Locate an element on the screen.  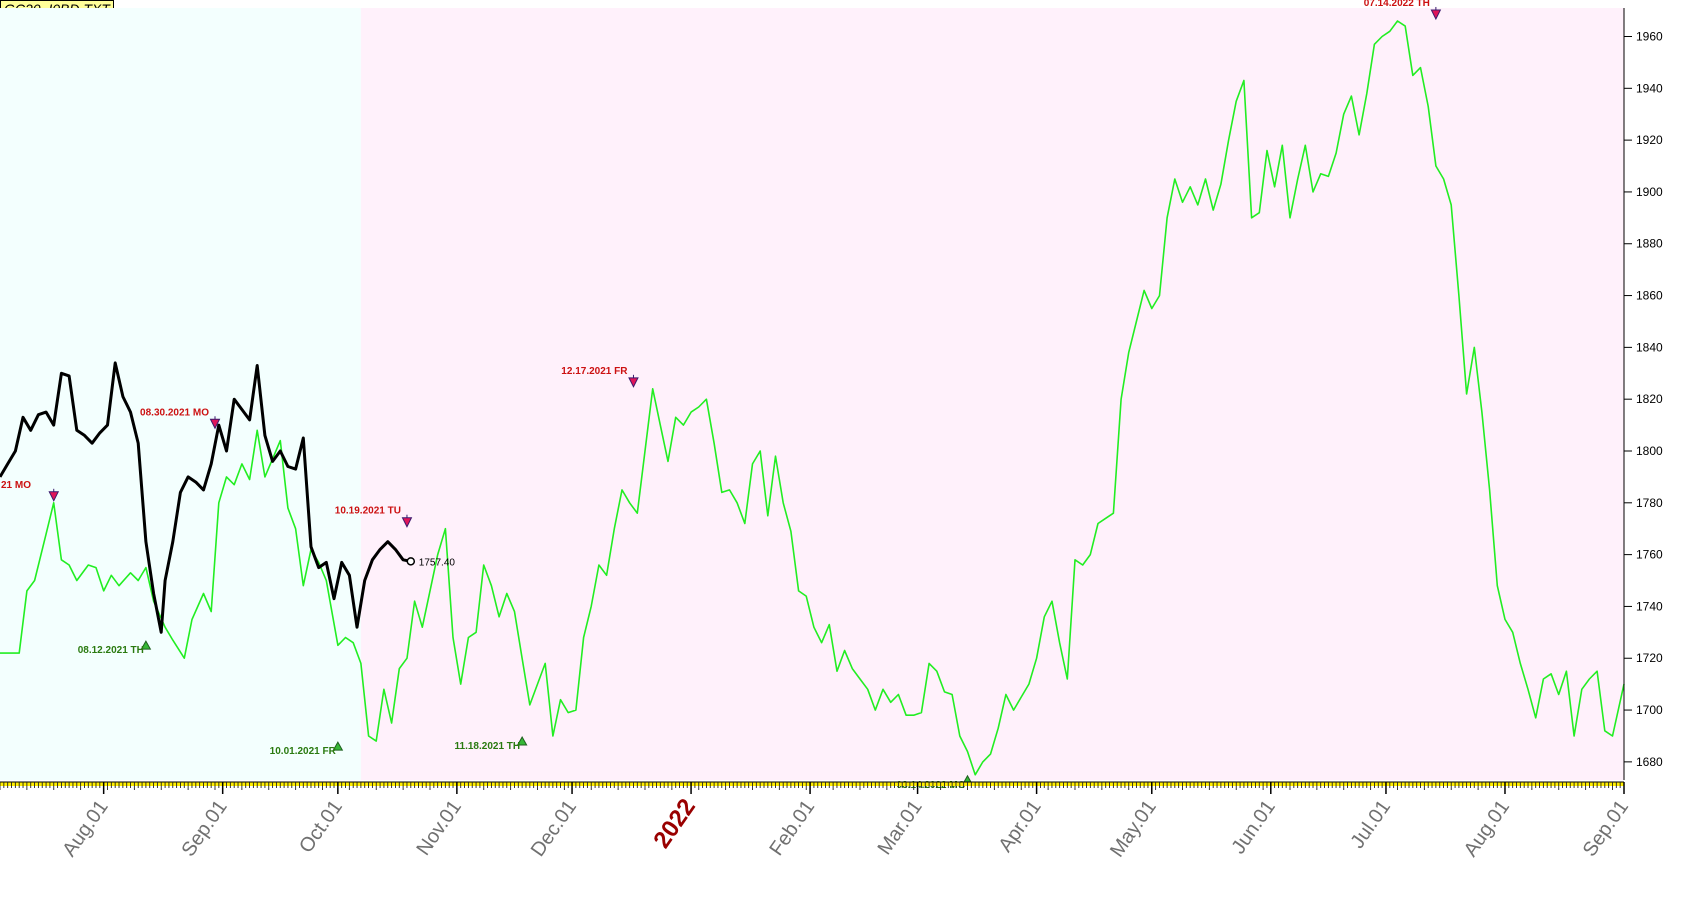
time-ruler is located at coordinates (812, 787).